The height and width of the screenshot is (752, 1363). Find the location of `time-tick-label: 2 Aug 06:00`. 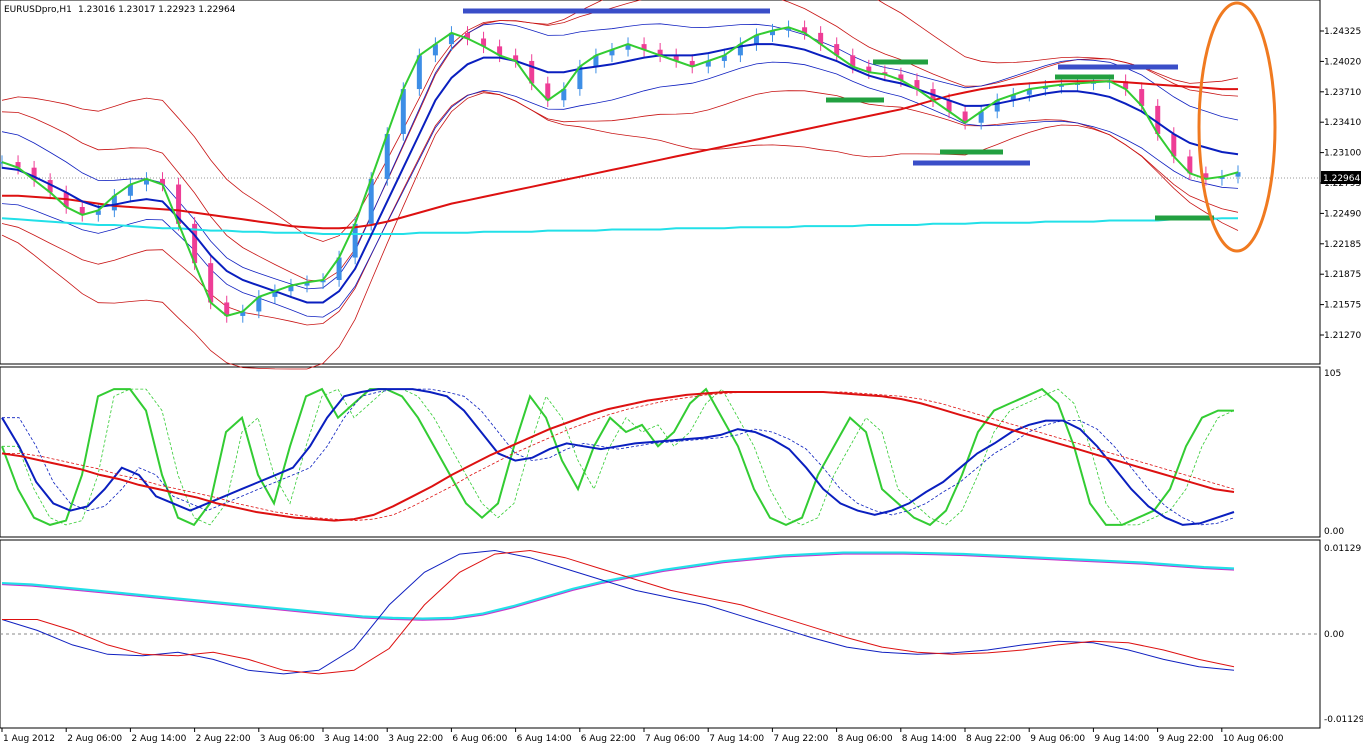

time-tick-label: 2 Aug 06:00 is located at coordinates (94, 739).